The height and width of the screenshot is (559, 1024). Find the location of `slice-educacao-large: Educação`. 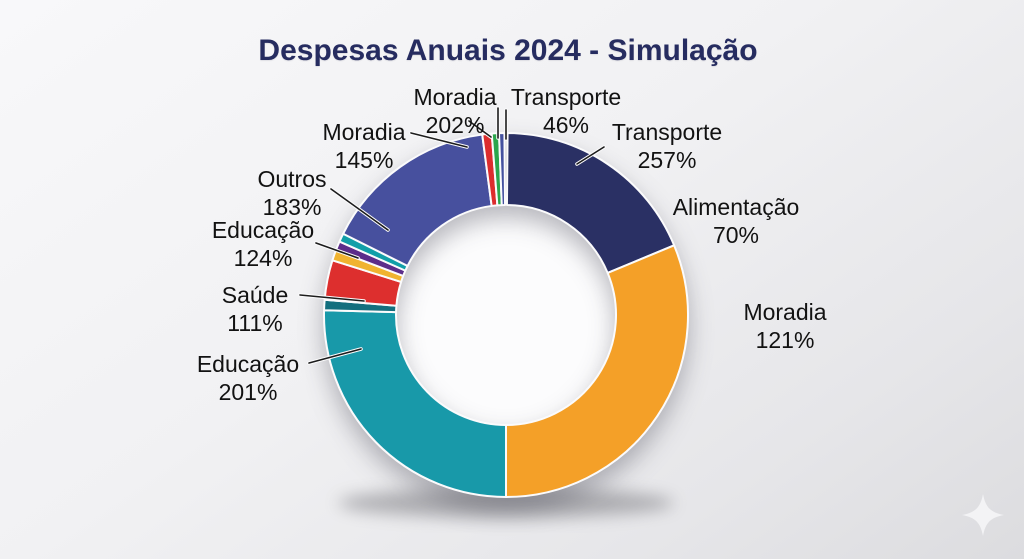

slice-educacao-large: Educação is located at coordinates (415, 403).